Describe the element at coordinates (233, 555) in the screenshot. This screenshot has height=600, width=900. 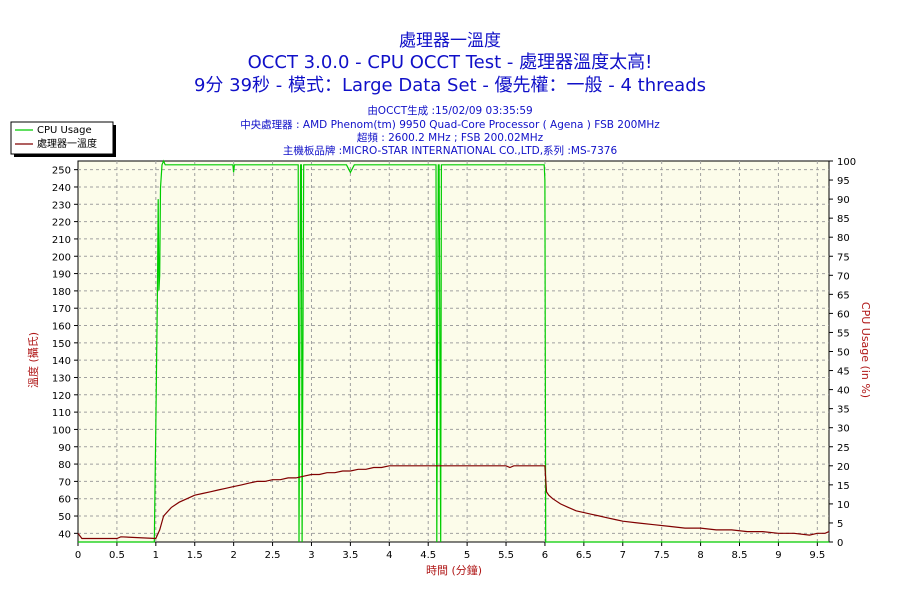
I see `x-tick-label: 2` at that location.